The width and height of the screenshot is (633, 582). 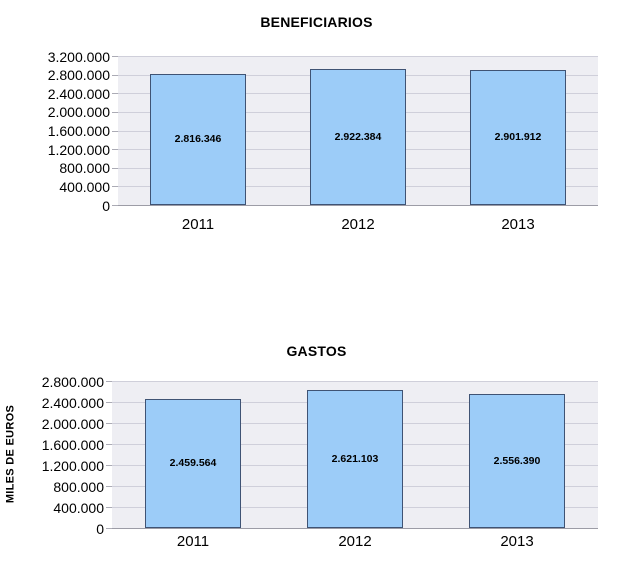 I want to click on chart-title-gastos: GASTOS, so click(x=316, y=351).